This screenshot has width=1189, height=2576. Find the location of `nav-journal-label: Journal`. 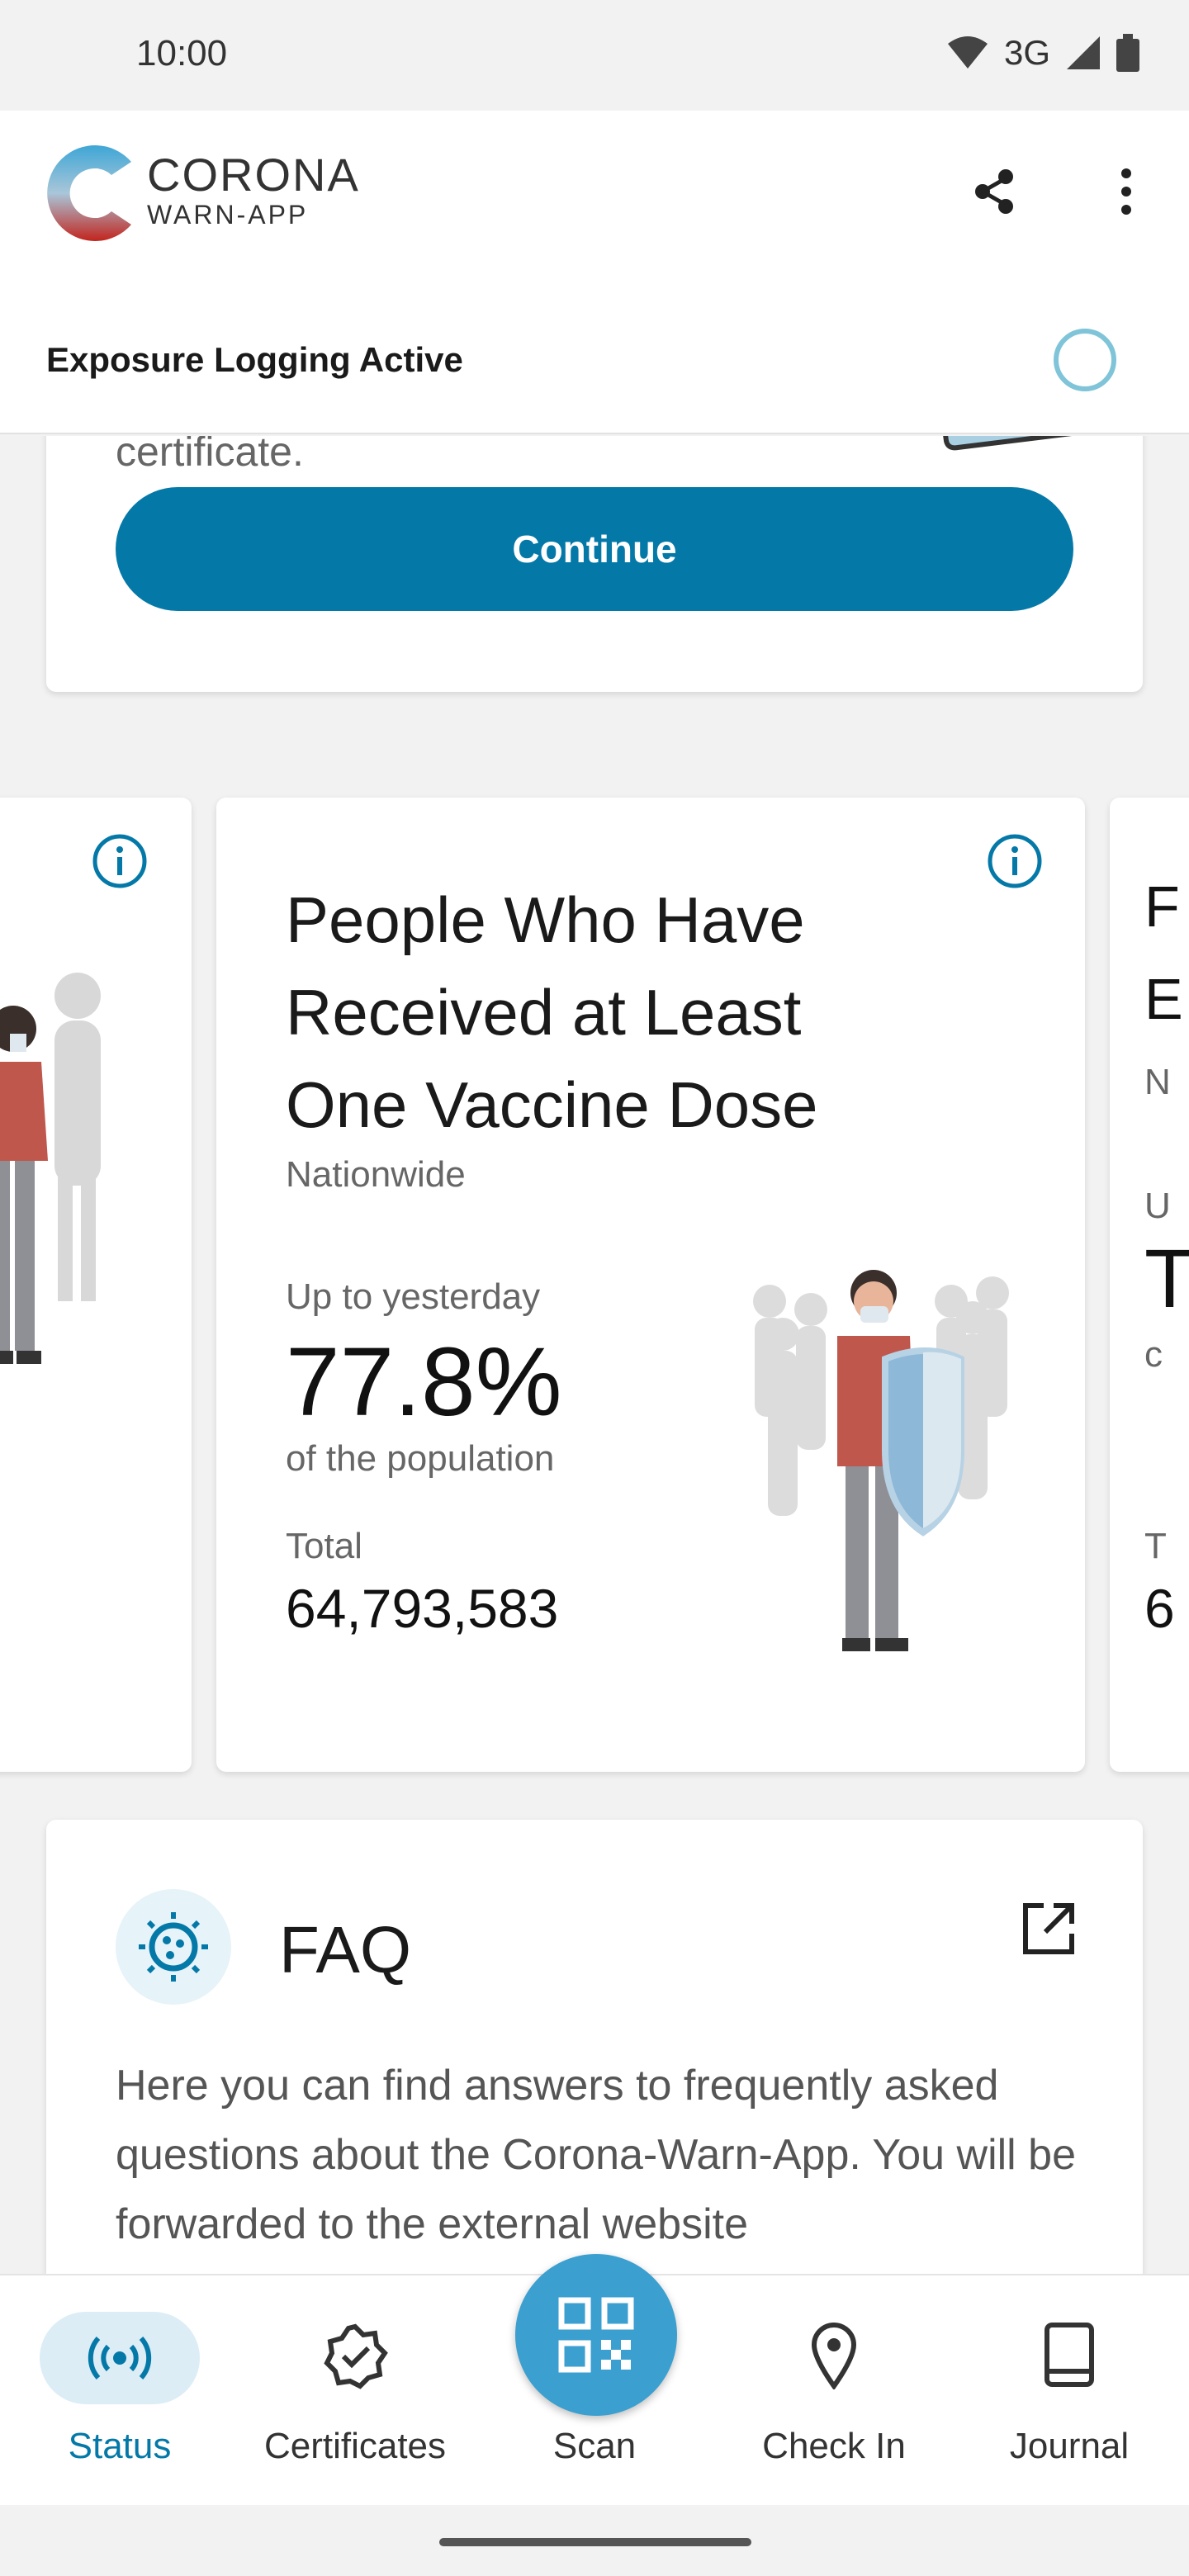

nav-journal-label: Journal is located at coordinates (1069, 2446).